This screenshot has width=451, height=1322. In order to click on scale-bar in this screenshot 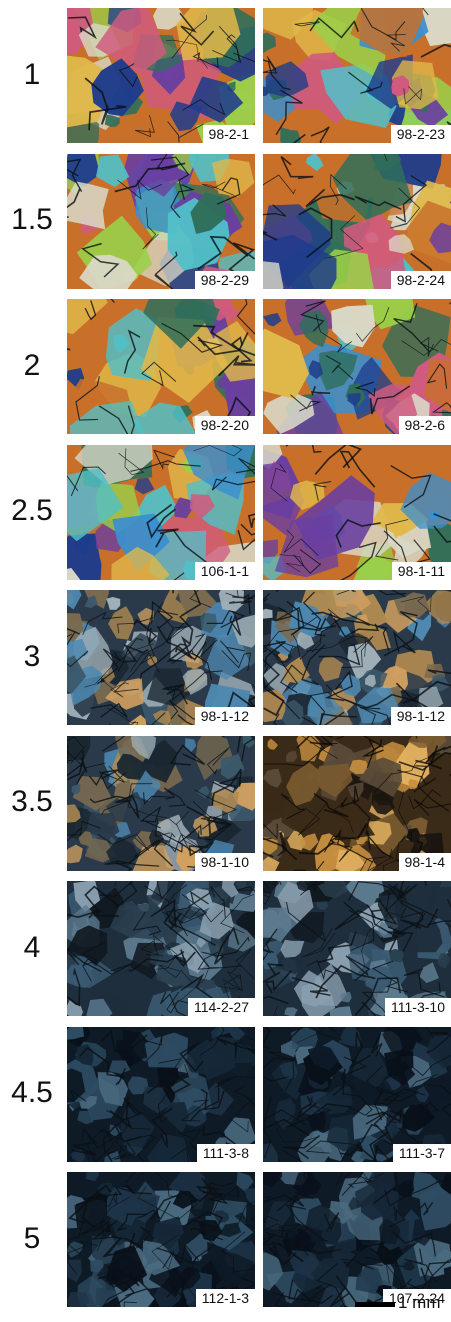, I will do `click(375, 1304)`.